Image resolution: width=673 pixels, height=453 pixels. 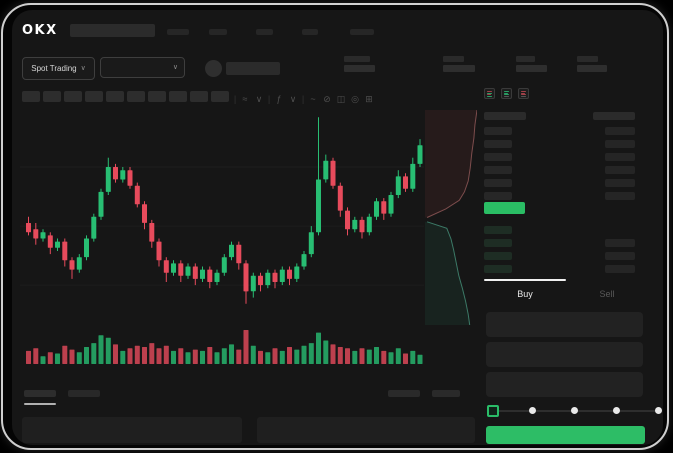 I want to click on fullscreen-icon: ⊞, so click(x=369, y=99).